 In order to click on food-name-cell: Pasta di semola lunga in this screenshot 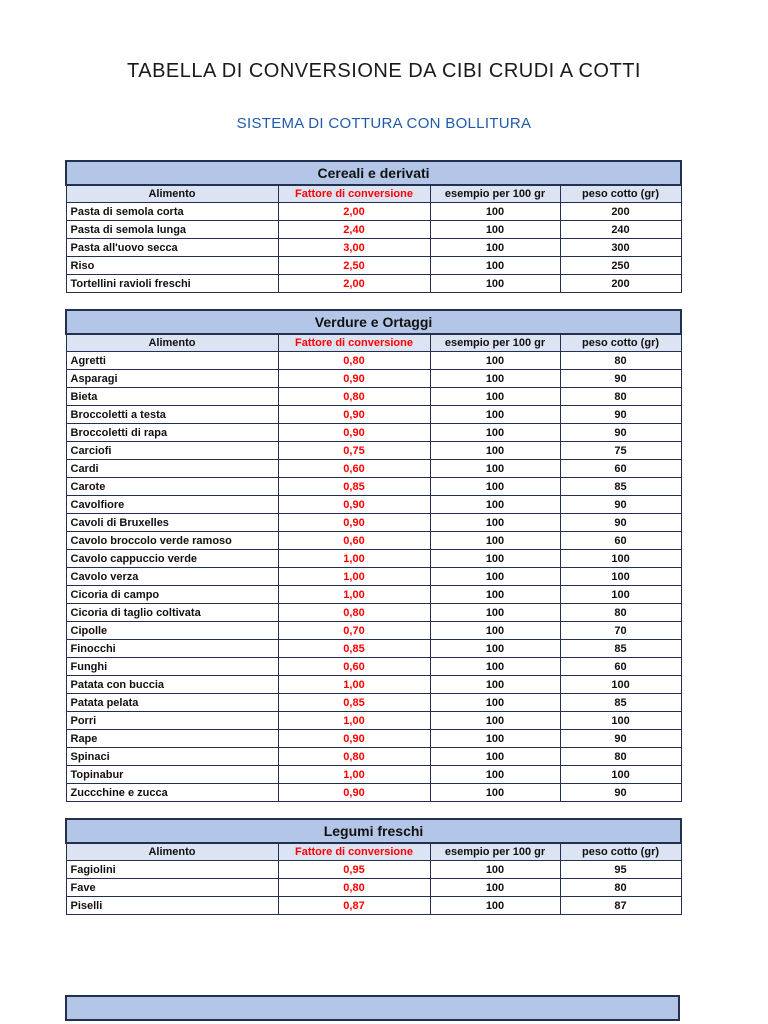, I will do `click(172, 229)`.